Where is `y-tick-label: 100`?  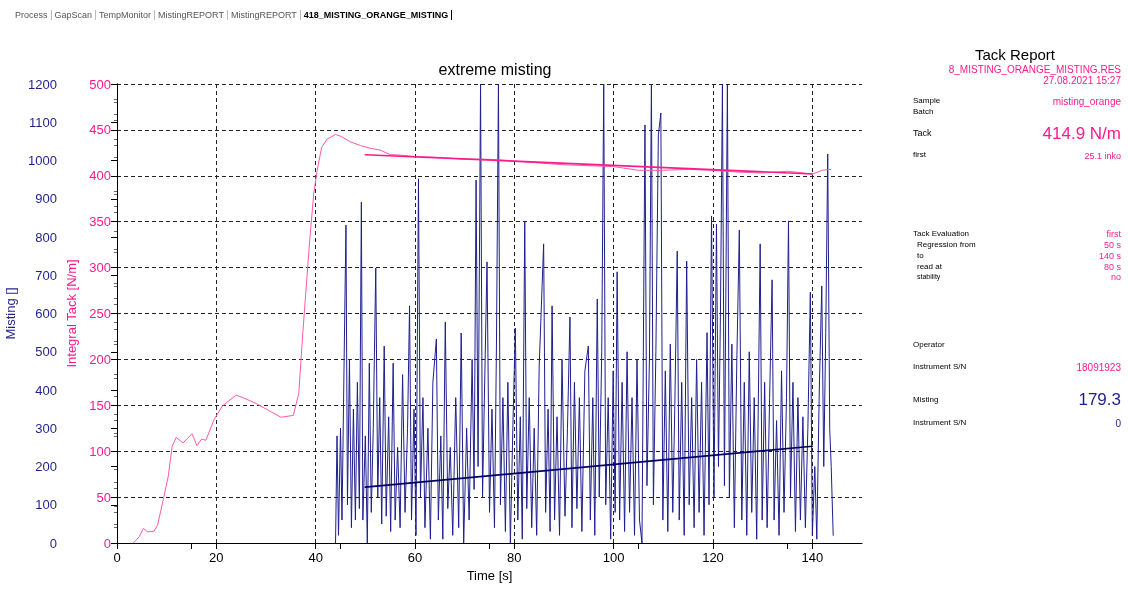
y-tick-label: 100 is located at coordinates (100, 451).